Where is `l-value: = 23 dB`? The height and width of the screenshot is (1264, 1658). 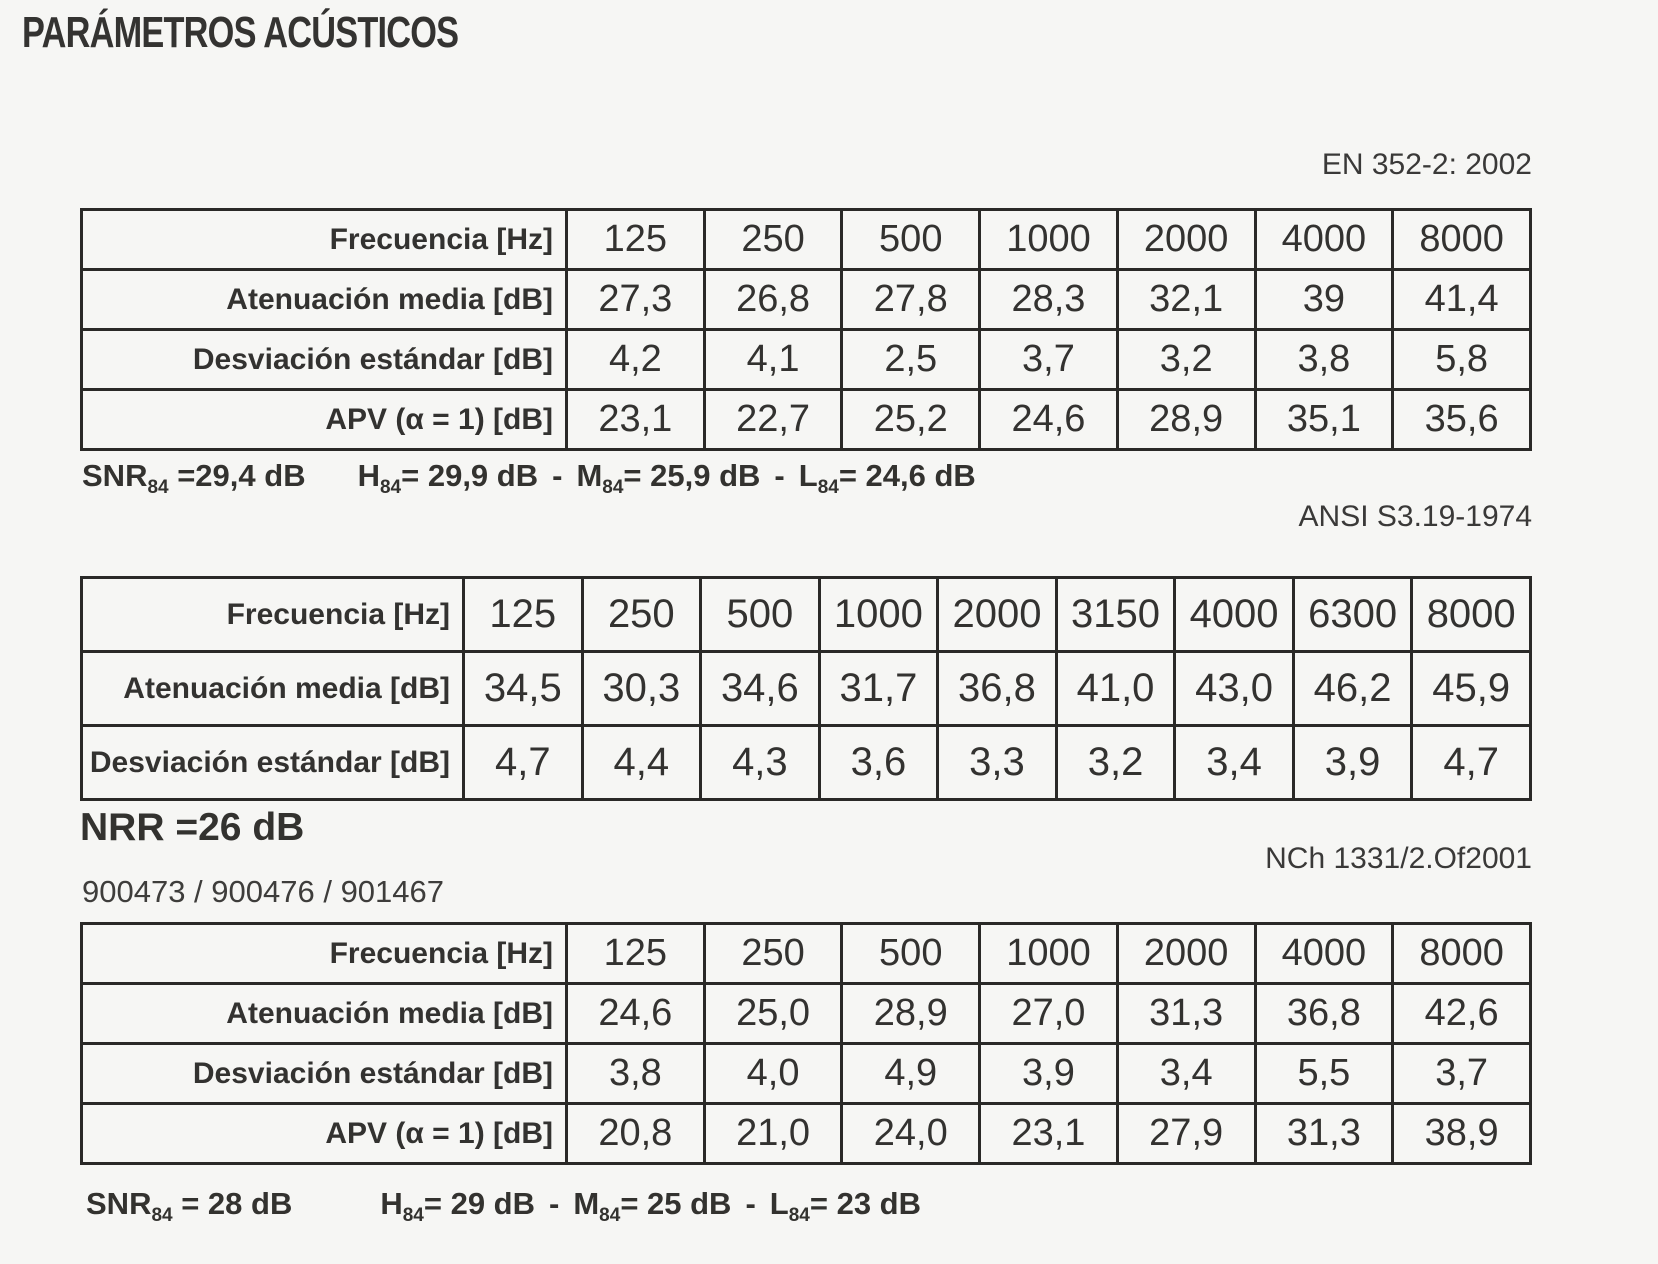
l-value: = 23 dB is located at coordinates (865, 1203).